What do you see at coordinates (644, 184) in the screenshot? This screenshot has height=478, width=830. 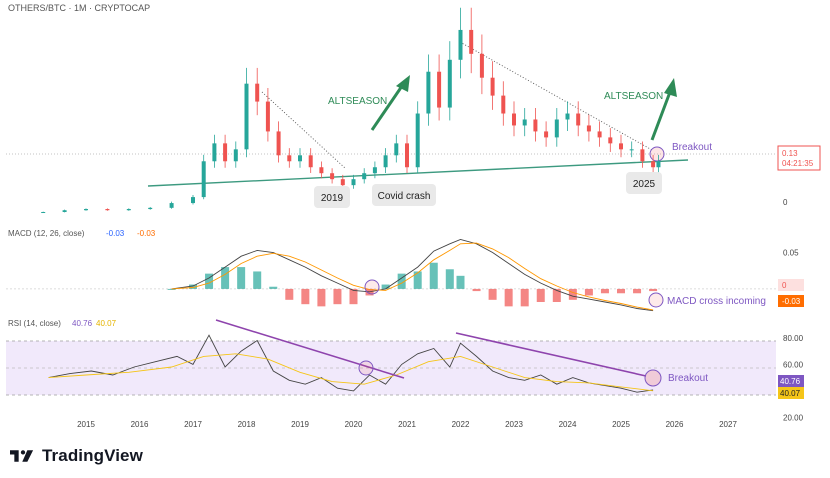 I see `callout-label: 2025` at bounding box center [644, 184].